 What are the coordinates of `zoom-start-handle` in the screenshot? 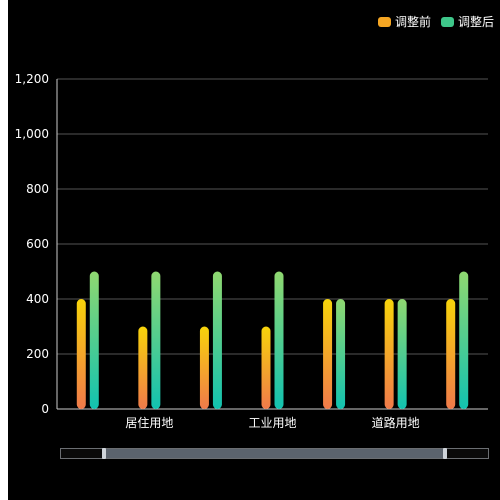 It's located at (103, 453).